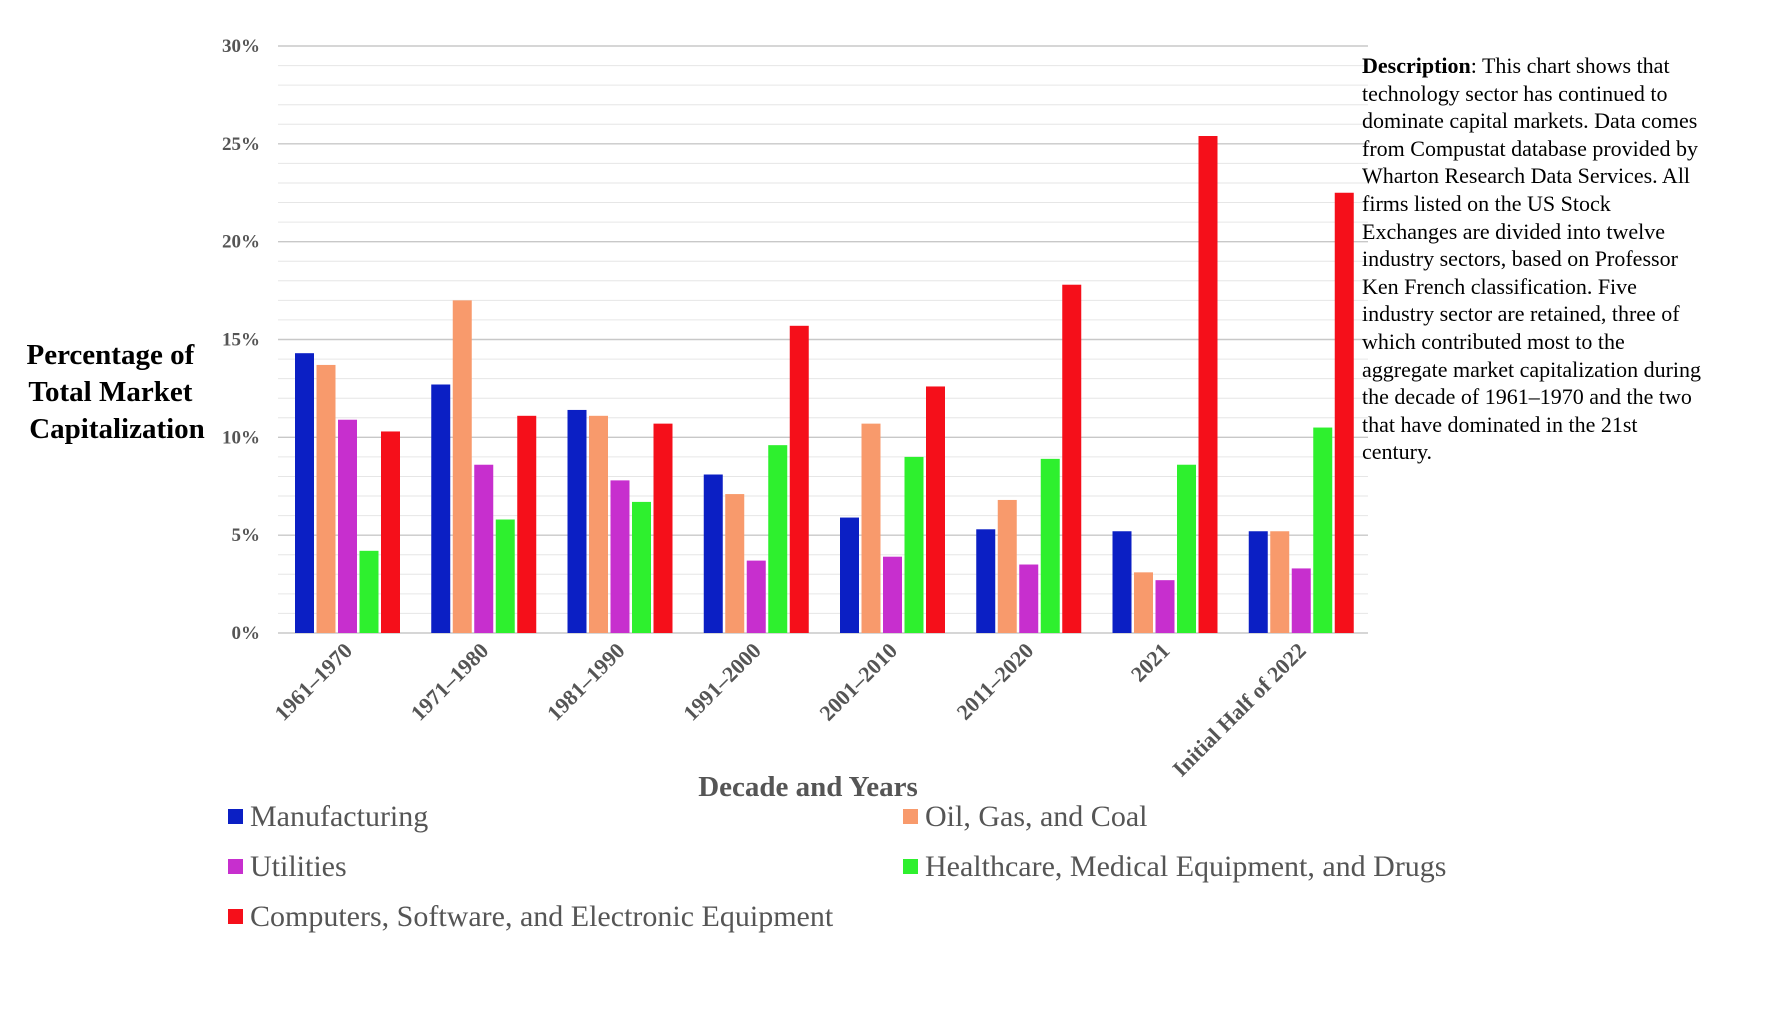 The width and height of the screenshot is (1772, 1010). Describe the element at coordinates (722, 682) in the screenshot. I see `x-tick-label: 1991–2000` at that location.